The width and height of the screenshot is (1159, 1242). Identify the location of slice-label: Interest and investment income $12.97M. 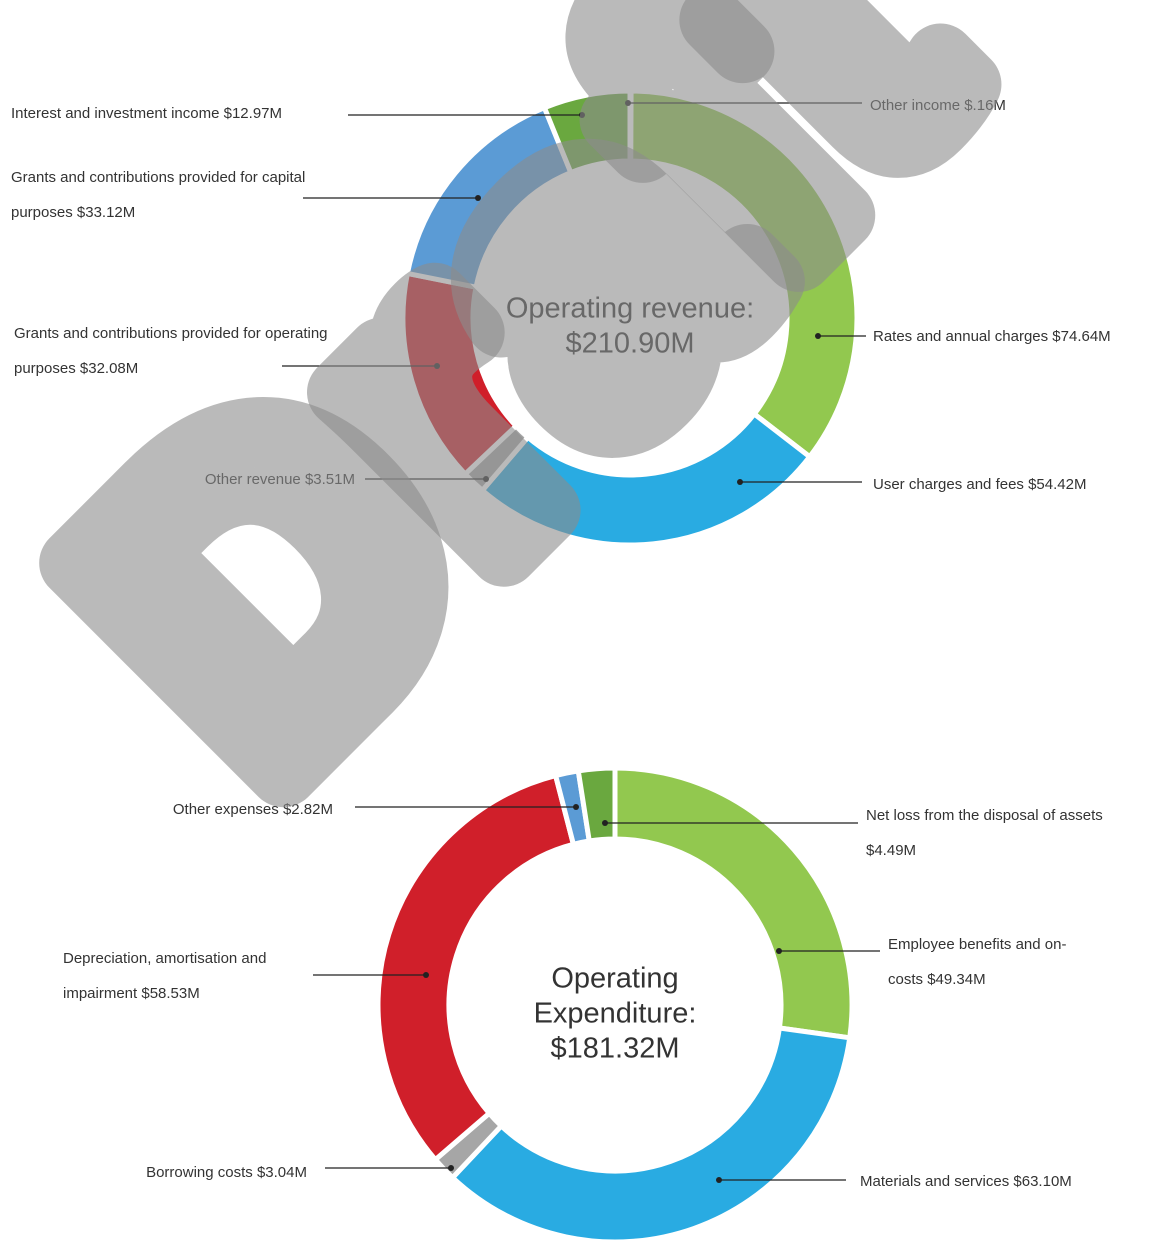
(181, 113).